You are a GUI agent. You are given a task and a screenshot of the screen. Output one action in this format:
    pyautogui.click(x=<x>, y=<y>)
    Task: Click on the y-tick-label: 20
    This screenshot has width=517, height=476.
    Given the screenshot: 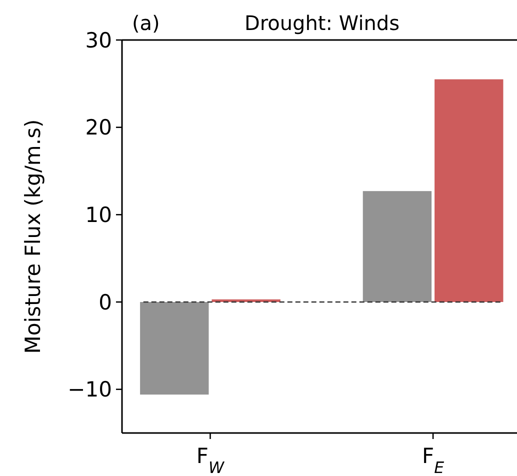 What is the action you would take?
    pyautogui.click(x=98, y=128)
    